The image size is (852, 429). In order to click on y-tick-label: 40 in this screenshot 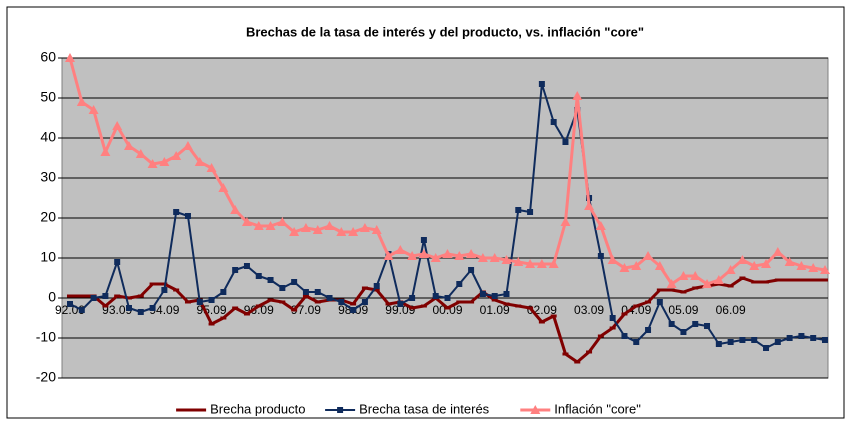, I will do `click(48, 137)`.